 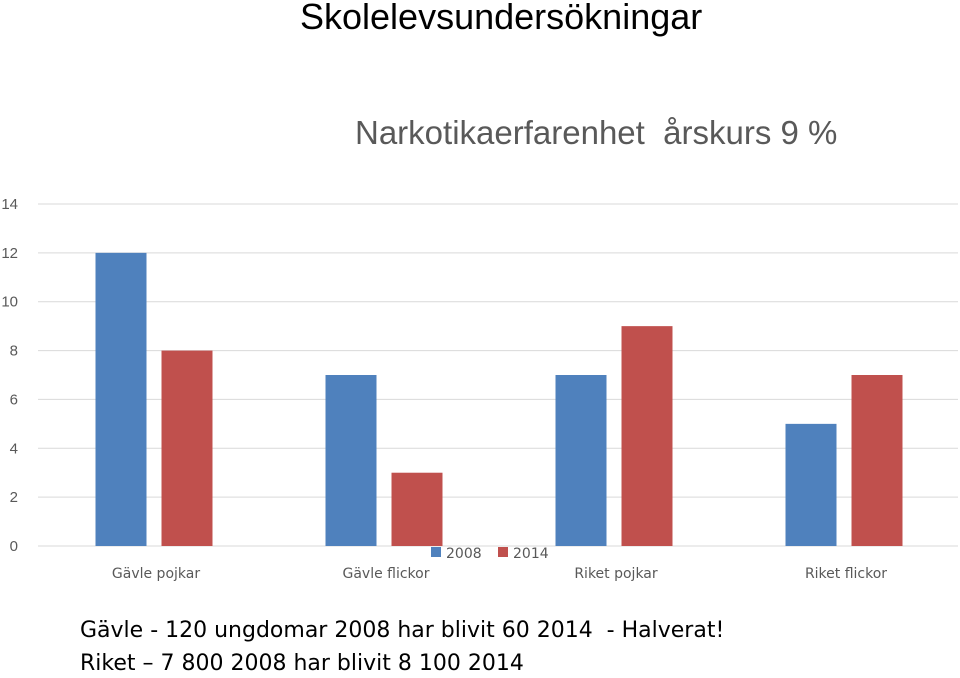 I want to click on y-tick-label: 6, so click(x=14, y=399).